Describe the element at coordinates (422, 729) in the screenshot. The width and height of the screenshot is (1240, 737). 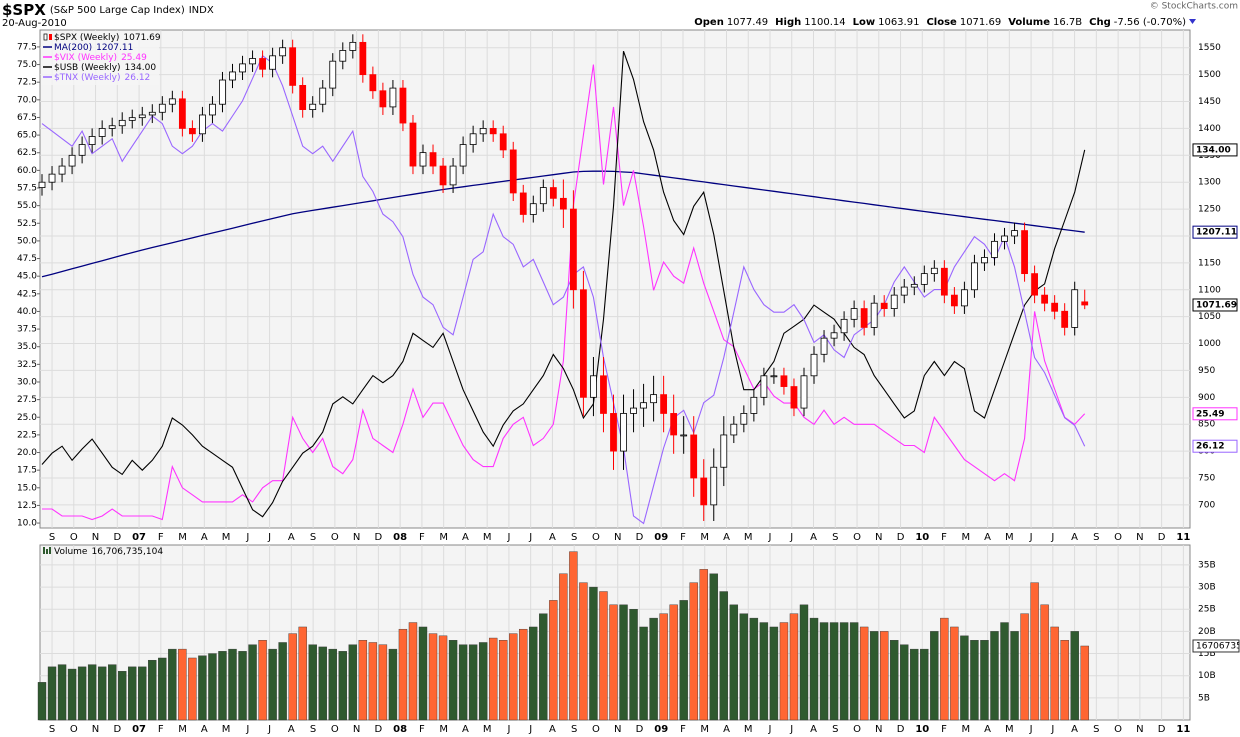
I see `x-tick-label: F` at that location.